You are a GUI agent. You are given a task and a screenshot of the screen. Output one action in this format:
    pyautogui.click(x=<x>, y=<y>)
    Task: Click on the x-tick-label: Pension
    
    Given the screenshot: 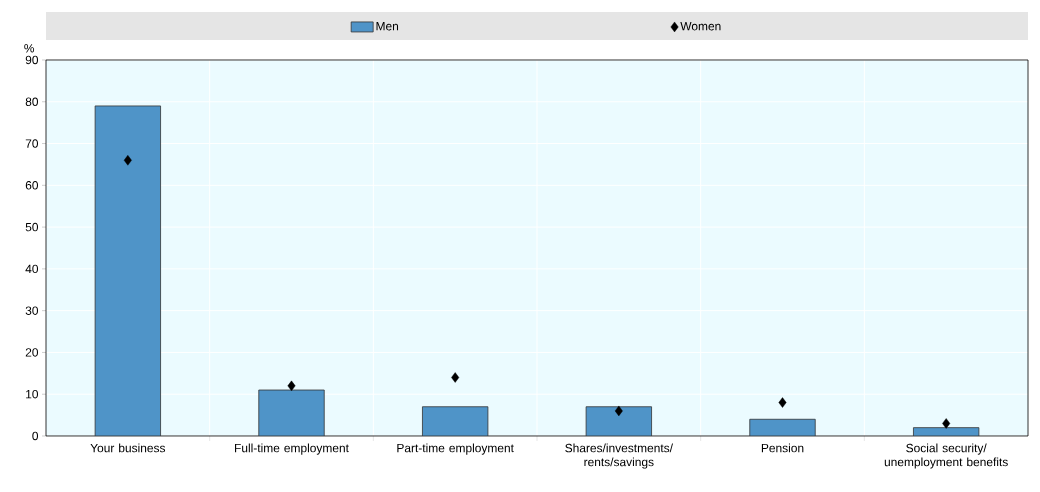 What is the action you would take?
    pyautogui.click(x=782, y=448)
    